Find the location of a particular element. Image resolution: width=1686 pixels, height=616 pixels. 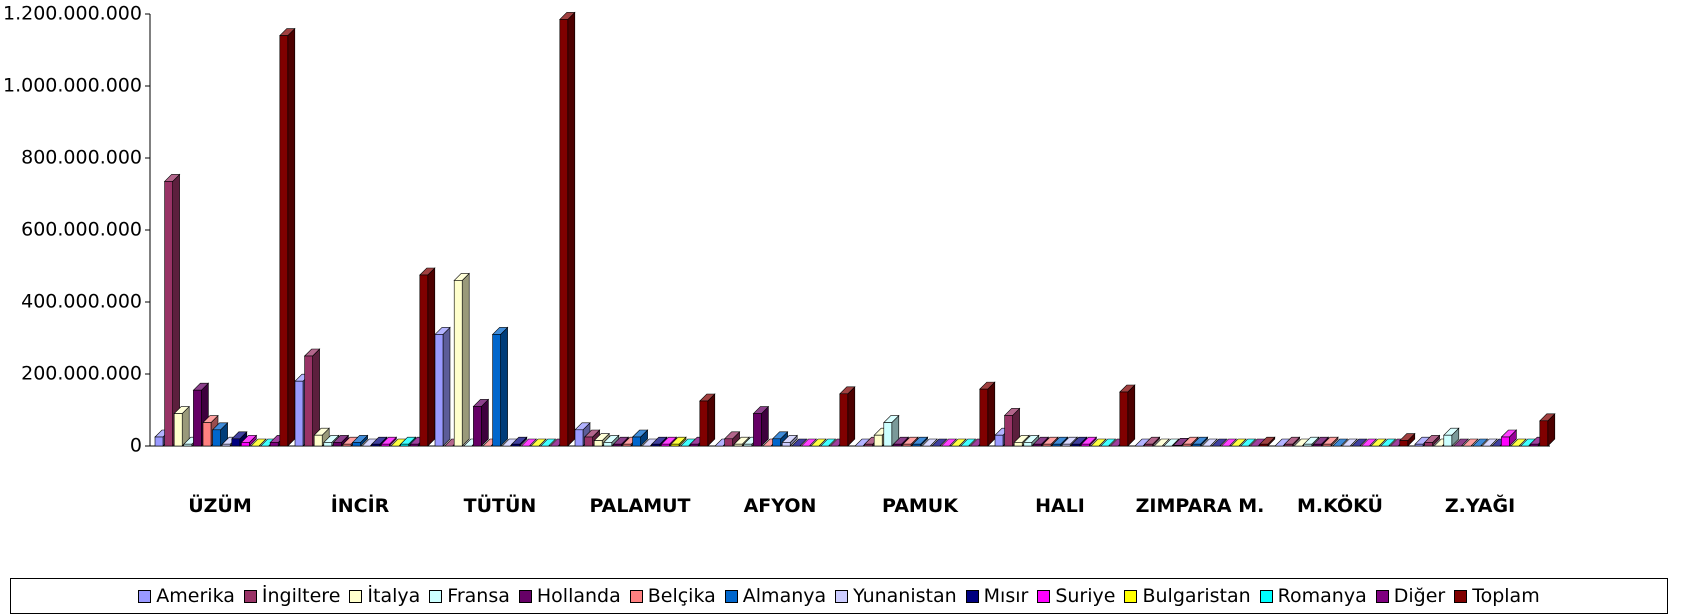

legend-item: Bulgaristan is located at coordinates (1187, 596).